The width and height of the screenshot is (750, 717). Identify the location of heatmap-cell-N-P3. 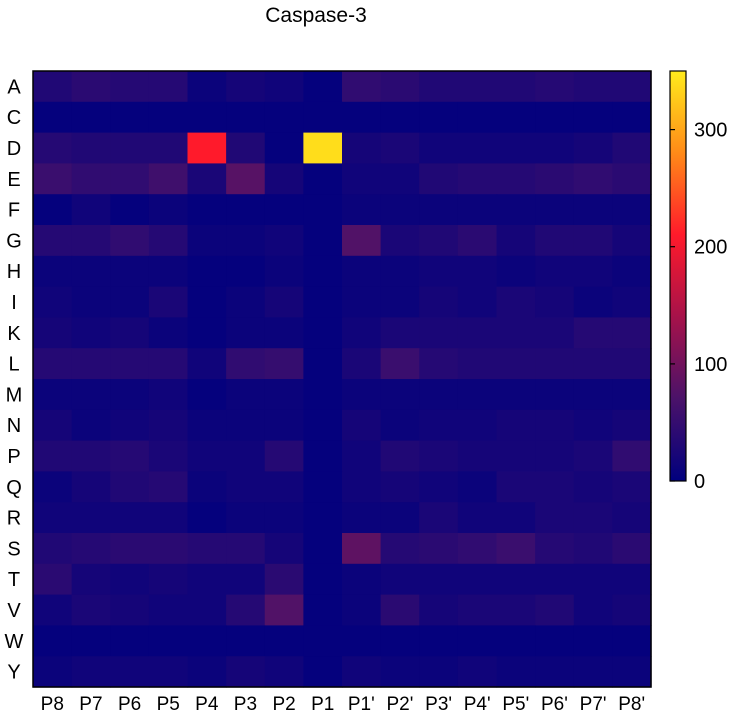
(246, 425).